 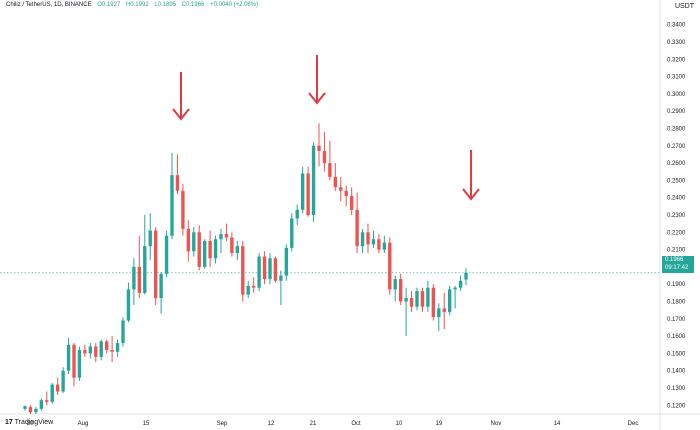 What do you see at coordinates (676, 129) in the screenshot?
I see `y-tick-label: 0.2800` at bounding box center [676, 129].